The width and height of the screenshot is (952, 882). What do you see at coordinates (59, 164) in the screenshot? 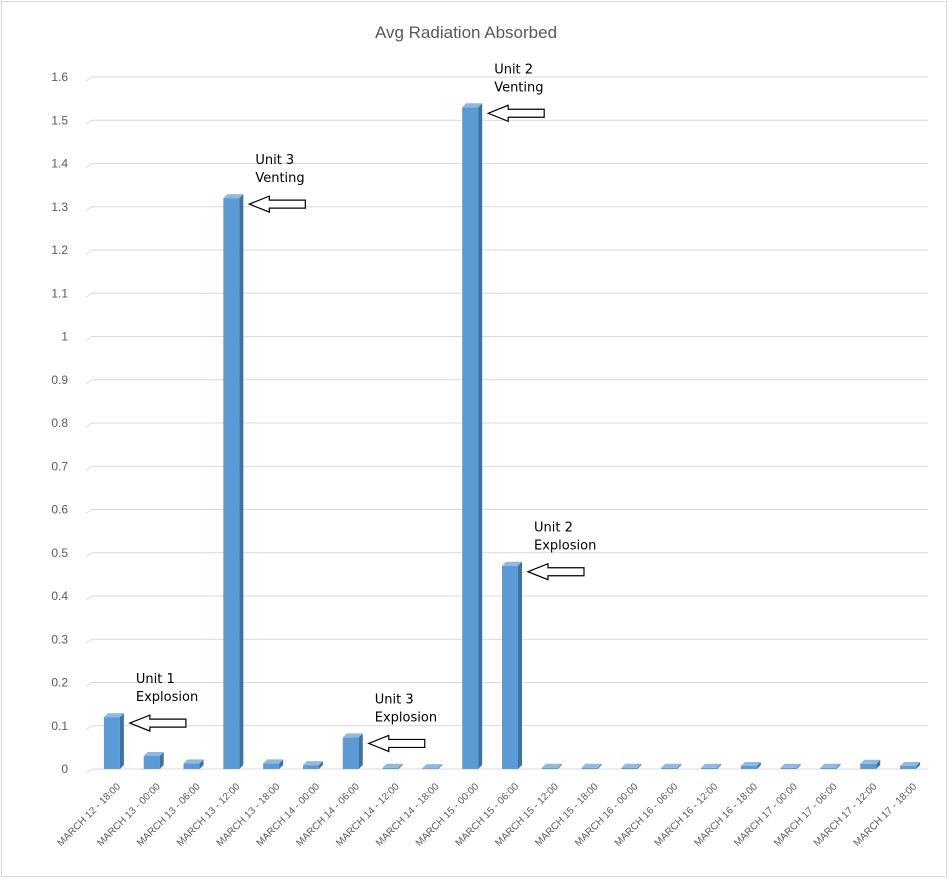
I see `y-tick-label: 1.4` at bounding box center [59, 164].